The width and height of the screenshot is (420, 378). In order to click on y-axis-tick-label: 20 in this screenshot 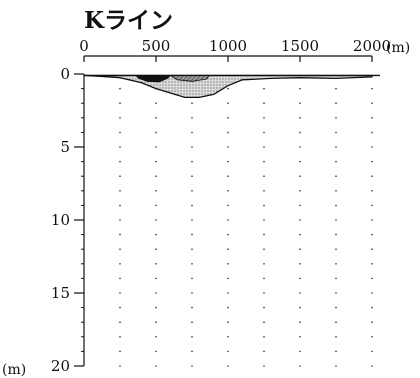, I will do `click(60, 366)`.